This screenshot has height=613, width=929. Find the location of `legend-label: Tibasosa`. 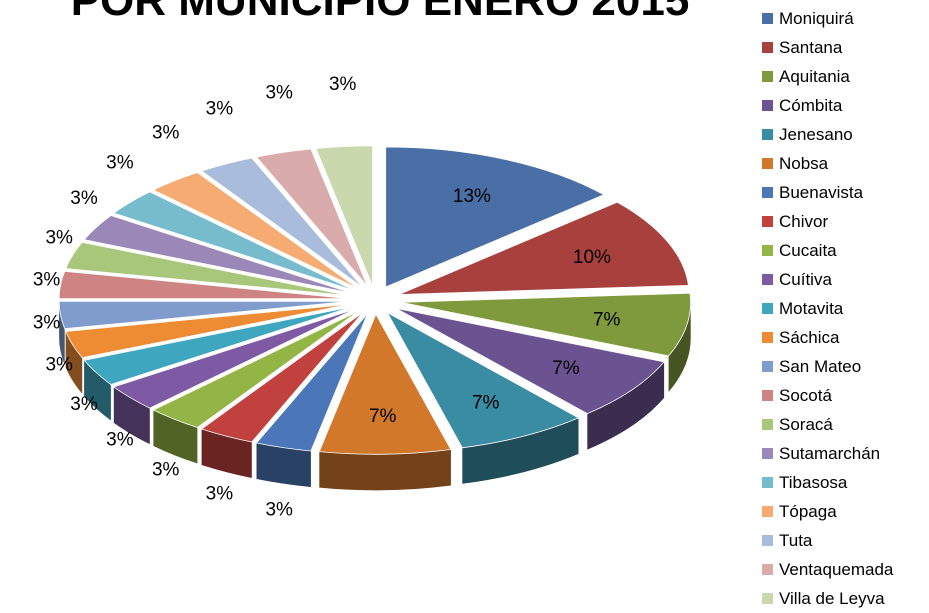

legend-label: Tibasosa is located at coordinates (813, 482).